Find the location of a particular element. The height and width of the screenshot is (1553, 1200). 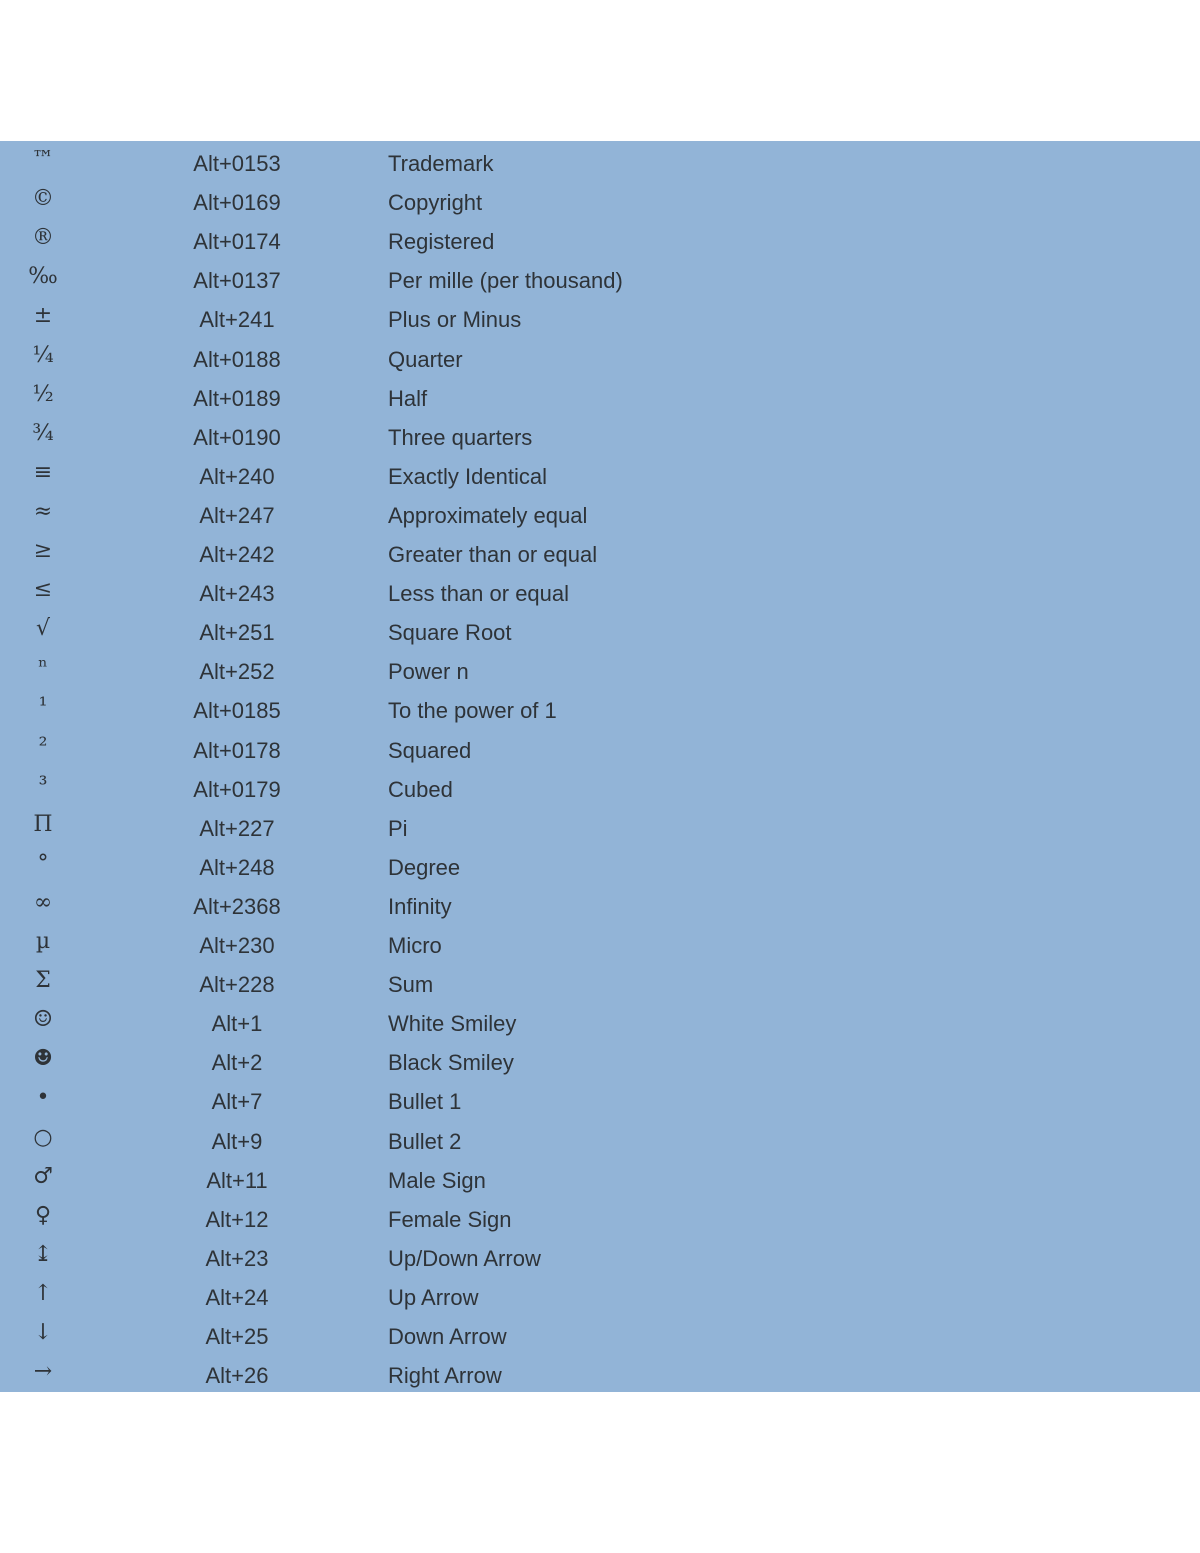

table-row: ³ Alt+0179 Cubed is located at coordinates (600, 786).